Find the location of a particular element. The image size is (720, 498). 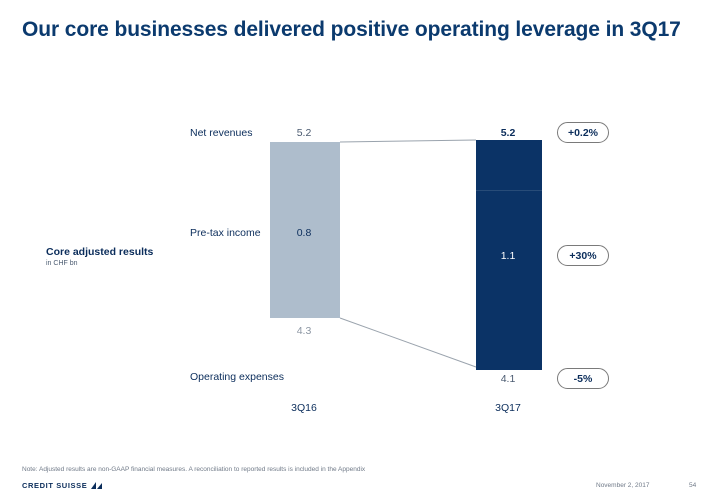

connector-bottom-line is located at coordinates (408, 342).